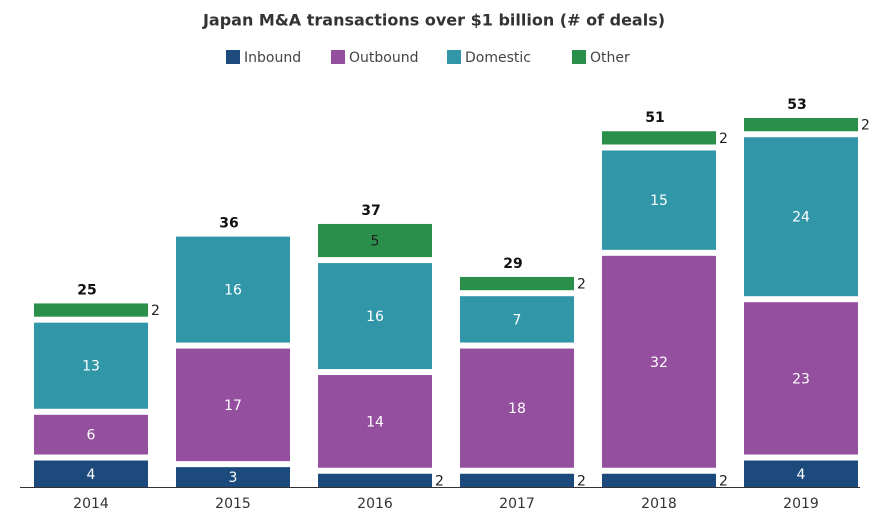 The image size is (869, 513). What do you see at coordinates (233, 504) in the screenshot?
I see `x-tick-label: 2015` at bounding box center [233, 504].